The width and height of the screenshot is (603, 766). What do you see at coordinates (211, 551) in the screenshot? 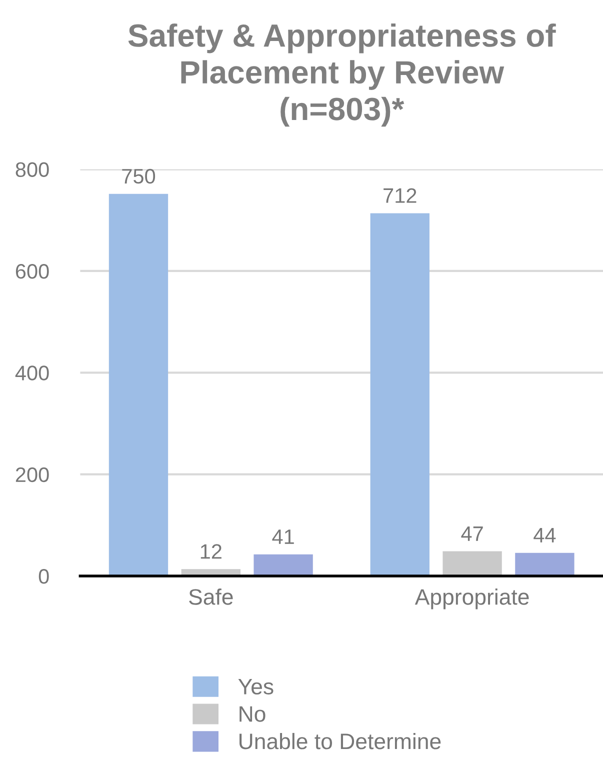
I see `data-label: 12` at bounding box center [211, 551].